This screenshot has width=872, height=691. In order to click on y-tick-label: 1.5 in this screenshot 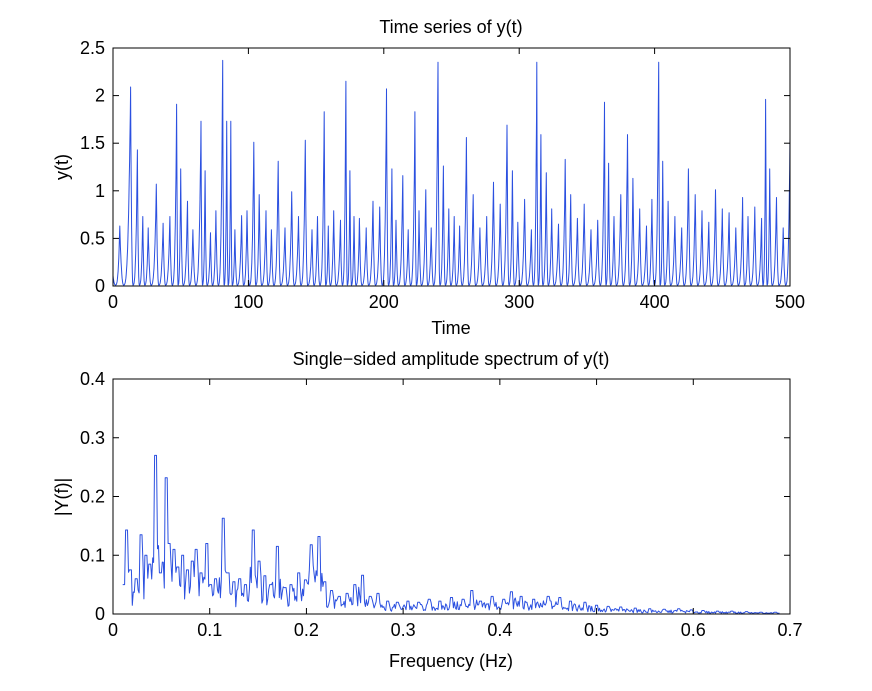, I will do `click(92, 143)`.